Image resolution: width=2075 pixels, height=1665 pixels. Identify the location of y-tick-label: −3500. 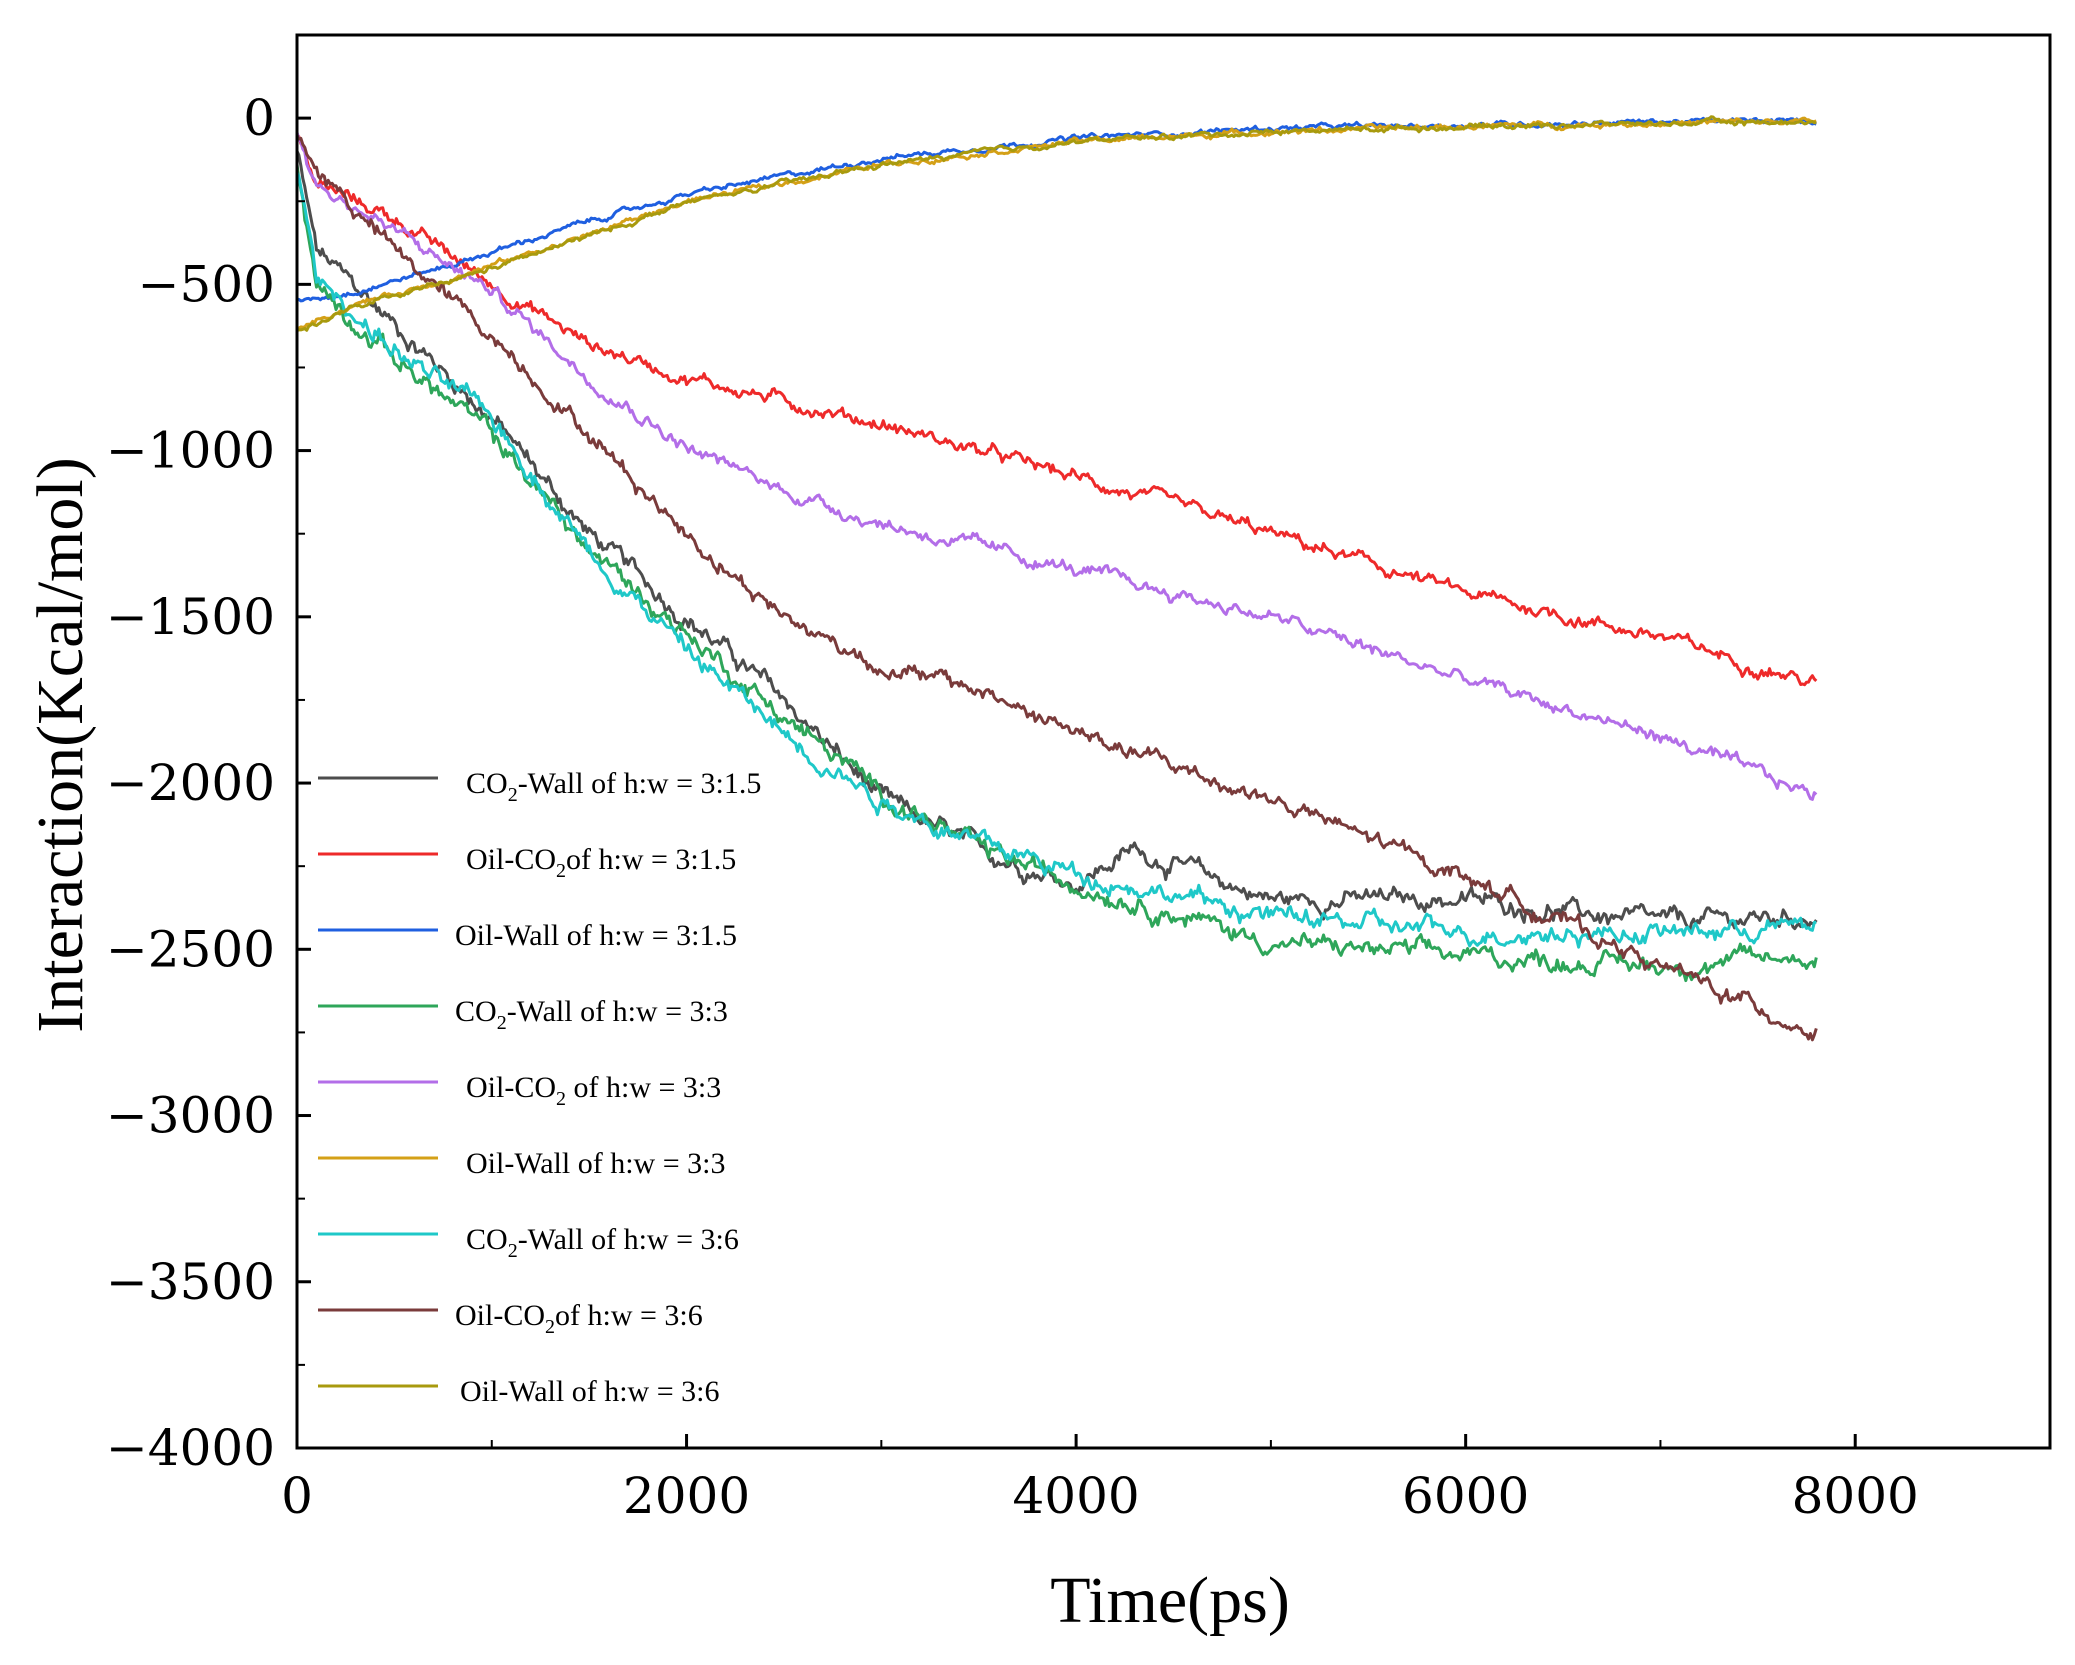
(190, 1282).